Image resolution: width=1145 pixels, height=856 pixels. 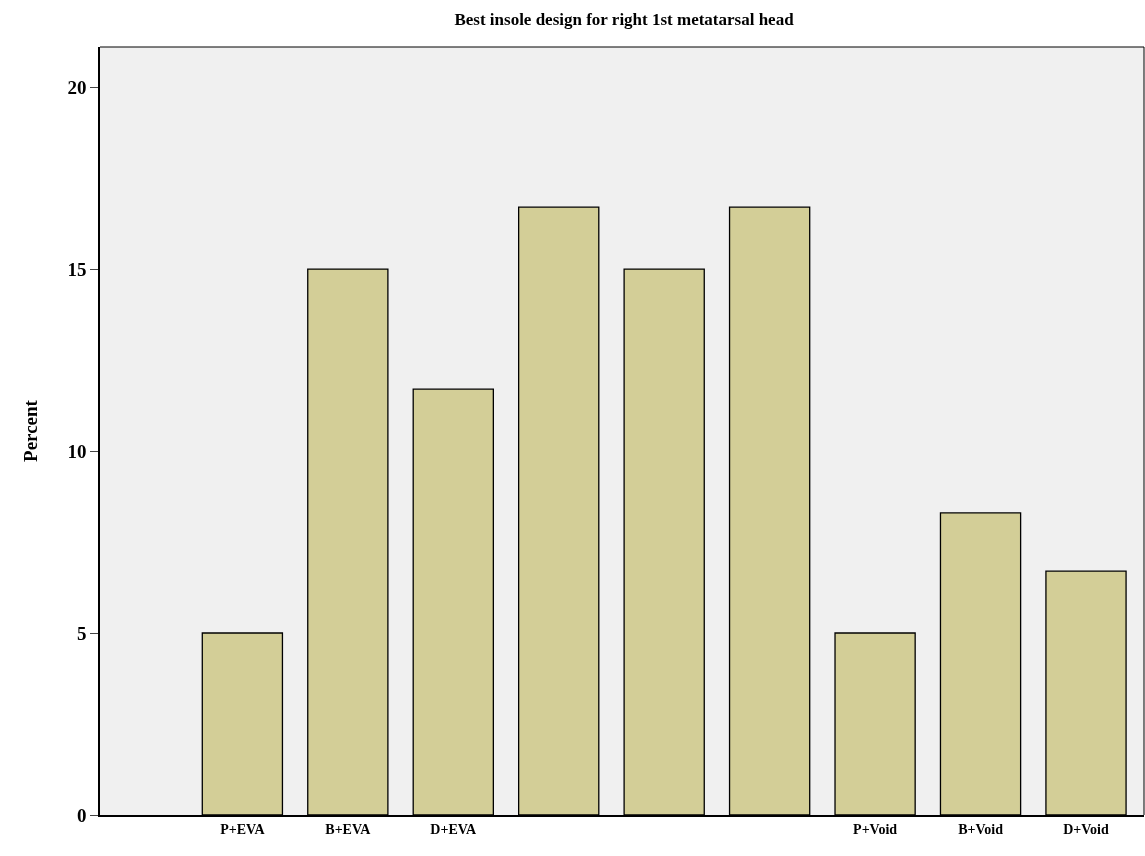 What do you see at coordinates (1086, 829) in the screenshot?
I see `x-tick-label: D+Void` at bounding box center [1086, 829].